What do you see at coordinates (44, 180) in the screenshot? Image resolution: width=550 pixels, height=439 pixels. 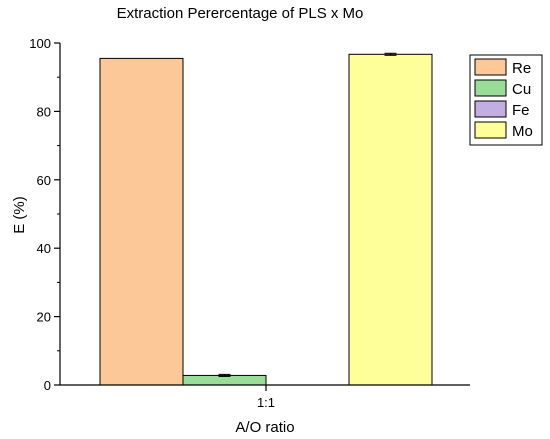 I see `y-tick-label: 60` at bounding box center [44, 180].